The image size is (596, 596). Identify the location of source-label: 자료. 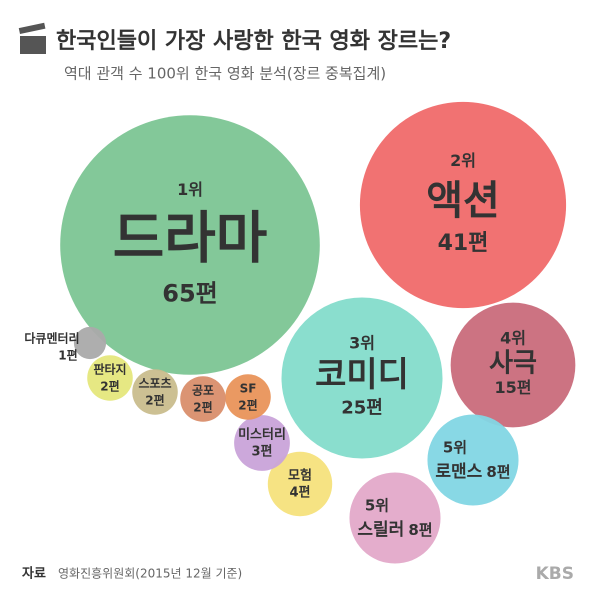
(34, 574).